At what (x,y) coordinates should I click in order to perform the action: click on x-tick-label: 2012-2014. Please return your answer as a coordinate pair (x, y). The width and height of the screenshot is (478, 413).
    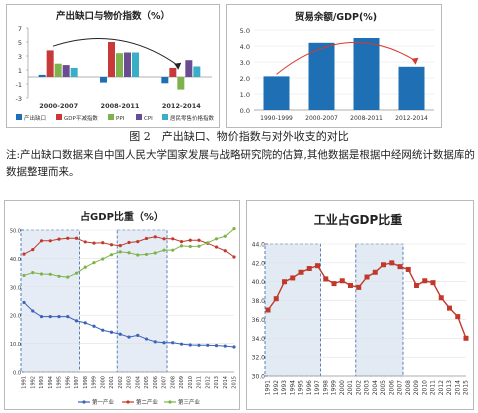
    Looking at the image, I should click on (181, 106).